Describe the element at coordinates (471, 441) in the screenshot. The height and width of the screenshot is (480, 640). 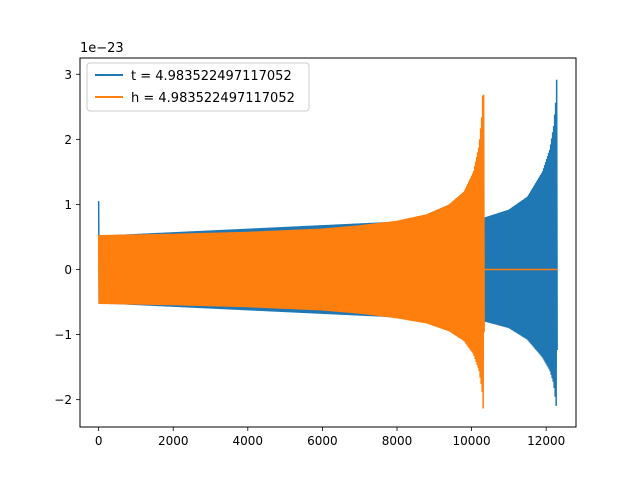
I see `x-tick-label: 10000` at that location.